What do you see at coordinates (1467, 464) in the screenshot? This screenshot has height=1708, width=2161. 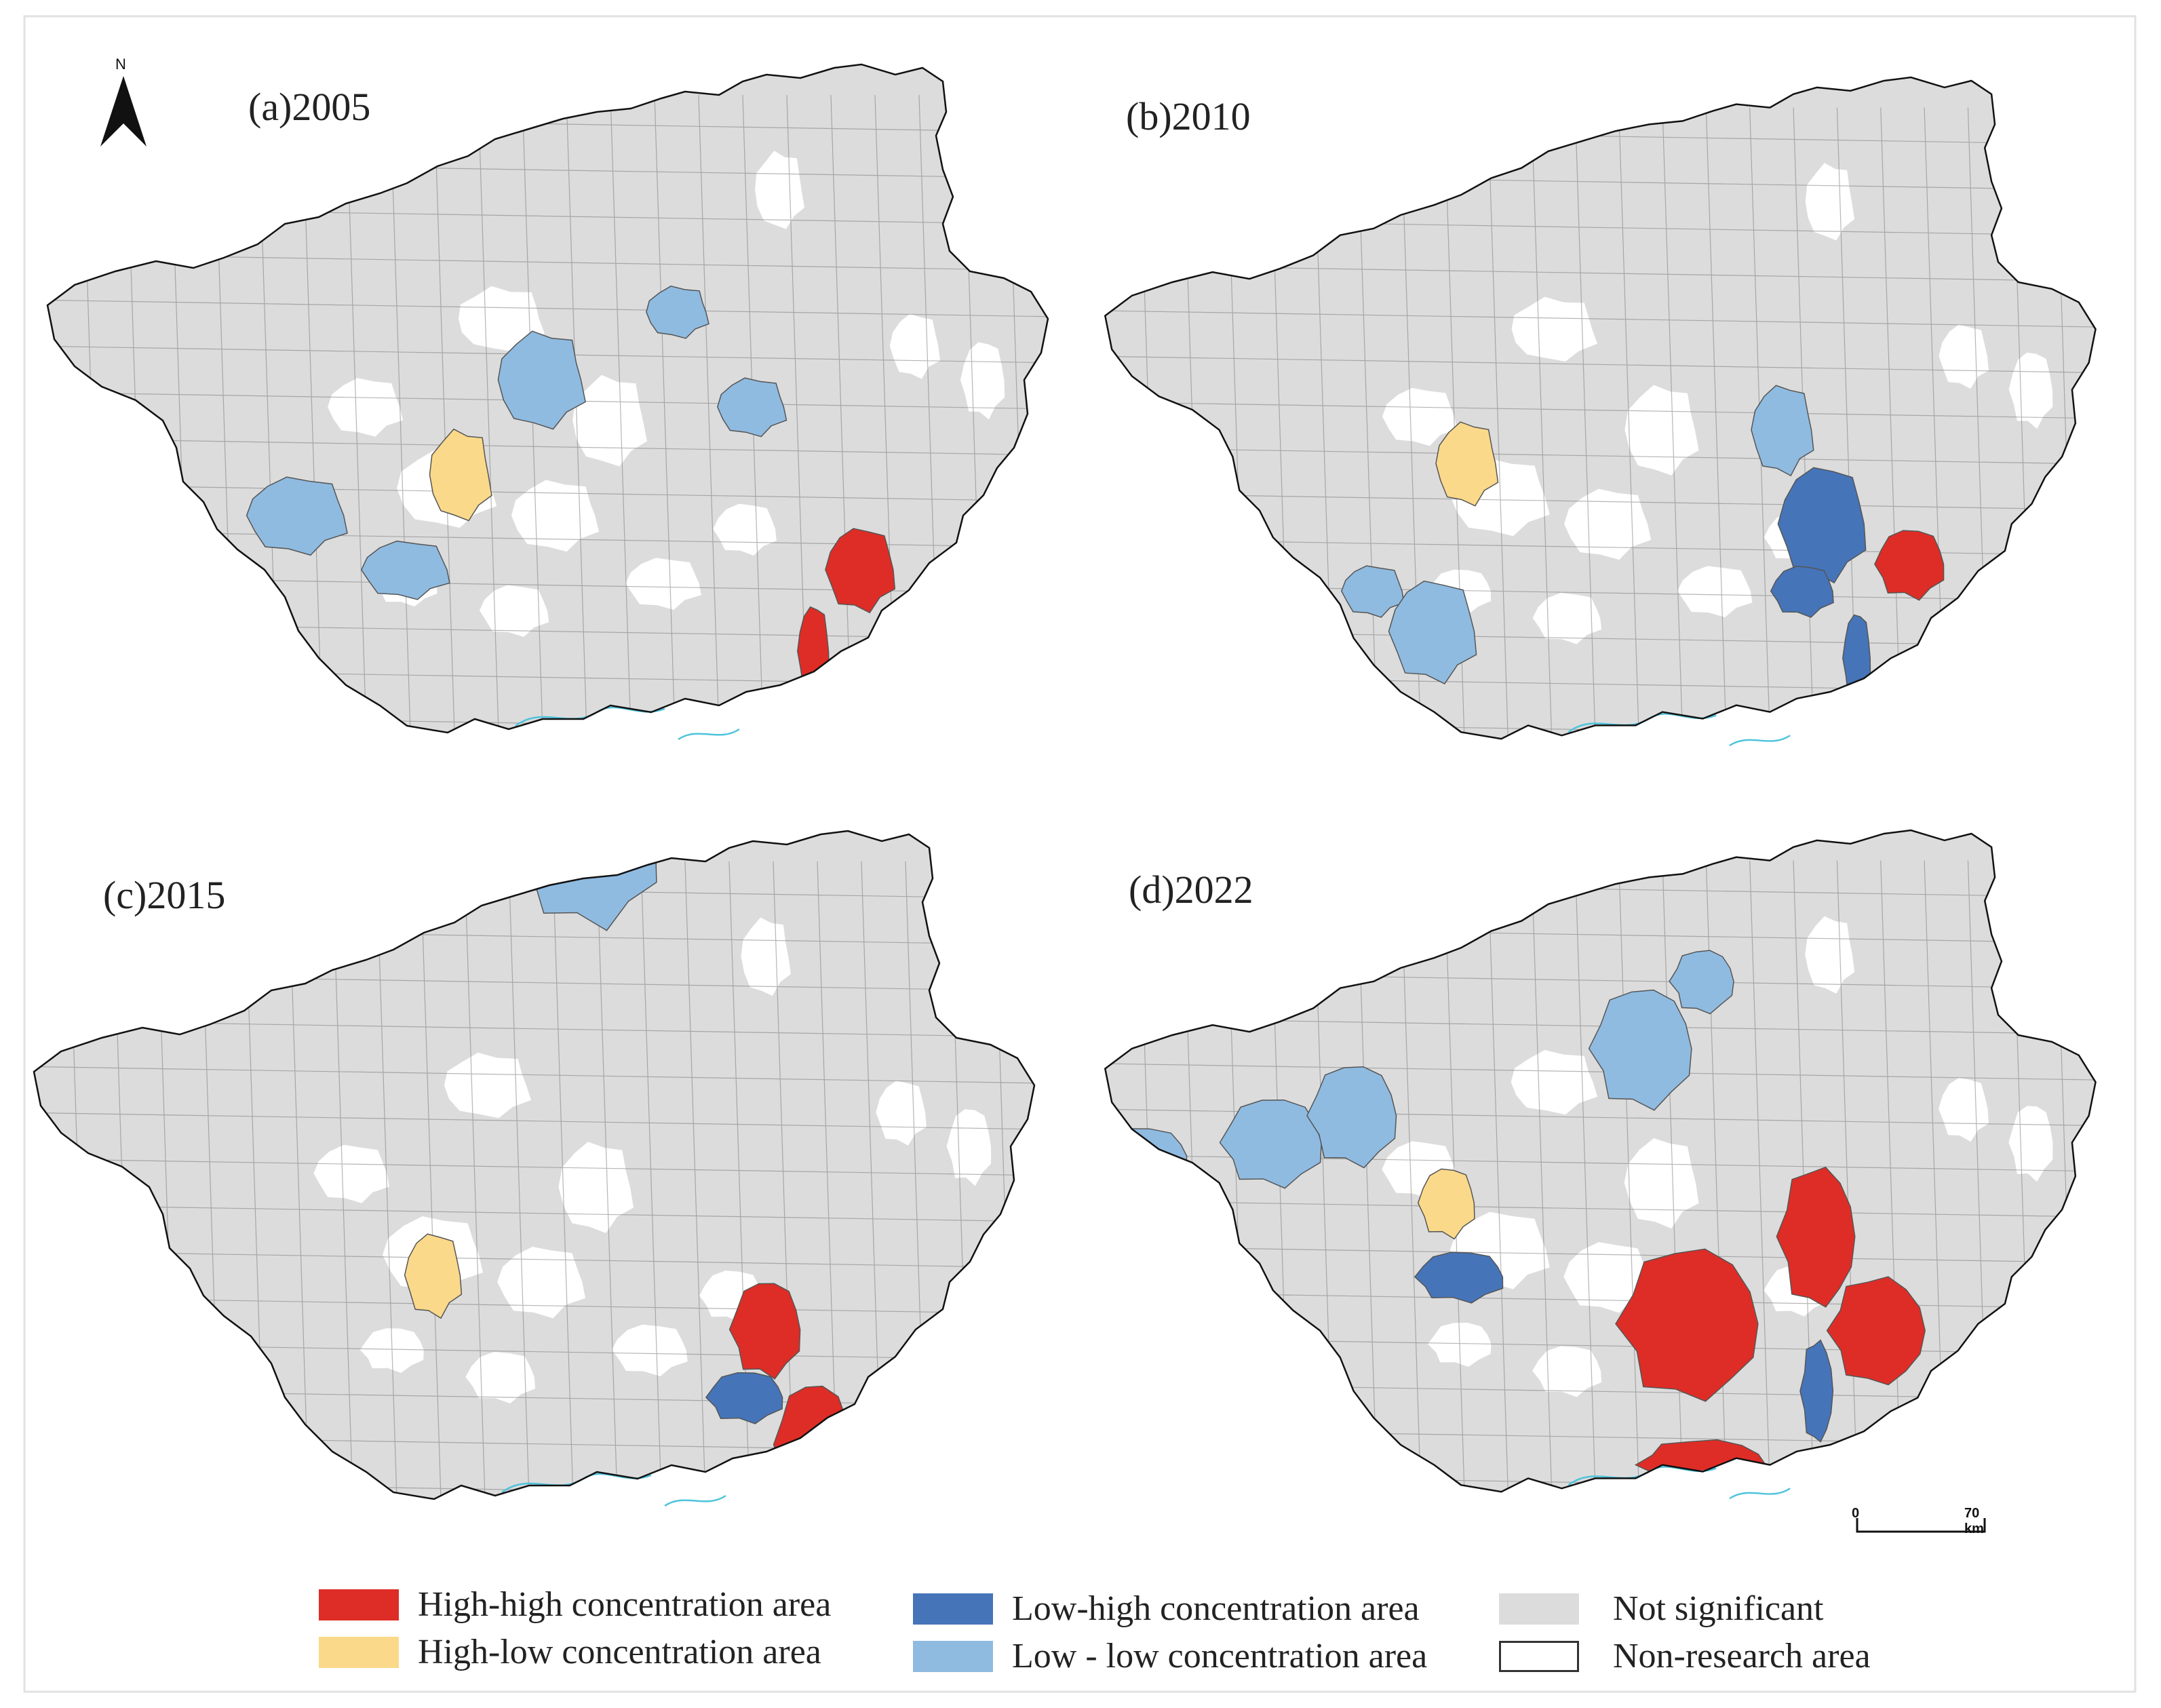 I see `cluster-high-low-b` at bounding box center [1467, 464].